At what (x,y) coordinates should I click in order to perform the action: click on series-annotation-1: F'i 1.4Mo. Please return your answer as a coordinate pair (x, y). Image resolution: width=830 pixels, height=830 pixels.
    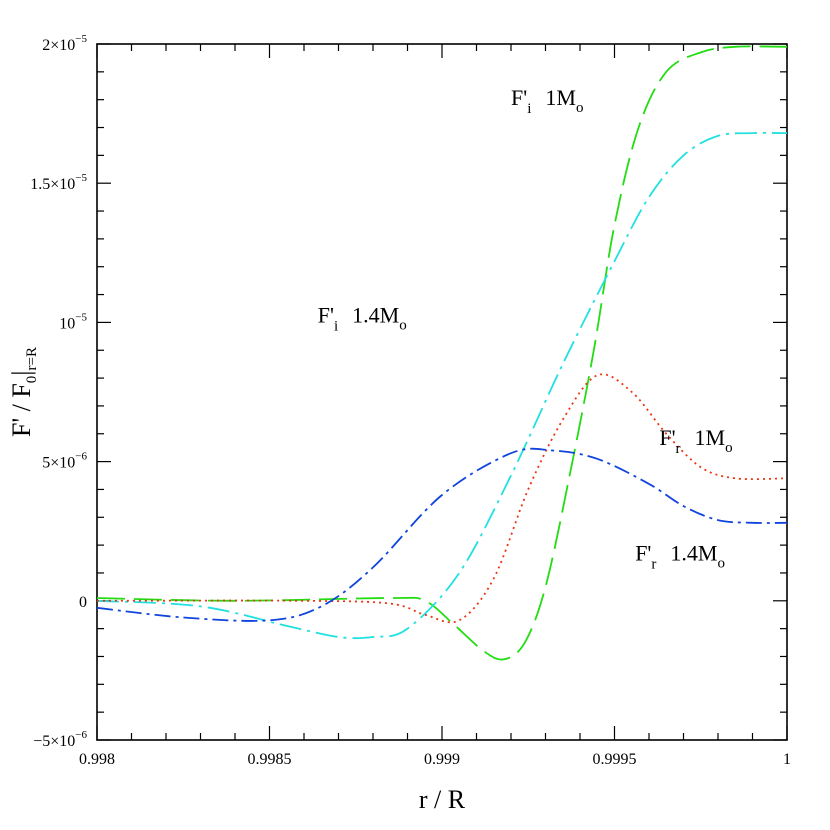
    Looking at the image, I should click on (362, 318).